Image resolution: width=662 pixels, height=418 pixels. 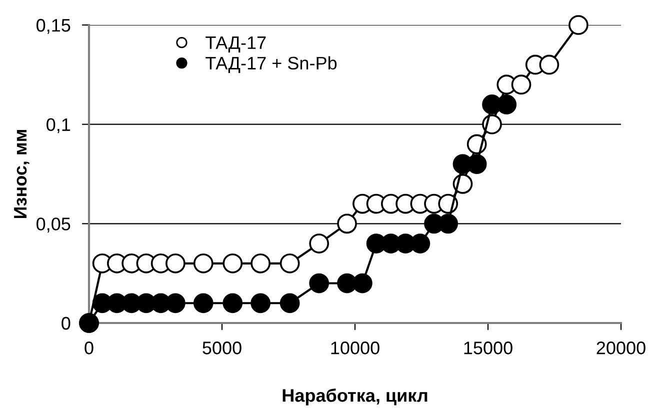 What do you see at coordinates (89, 348) in the screenshot?
I see `x-tick-label: 0` at bounding box center [89, 348].